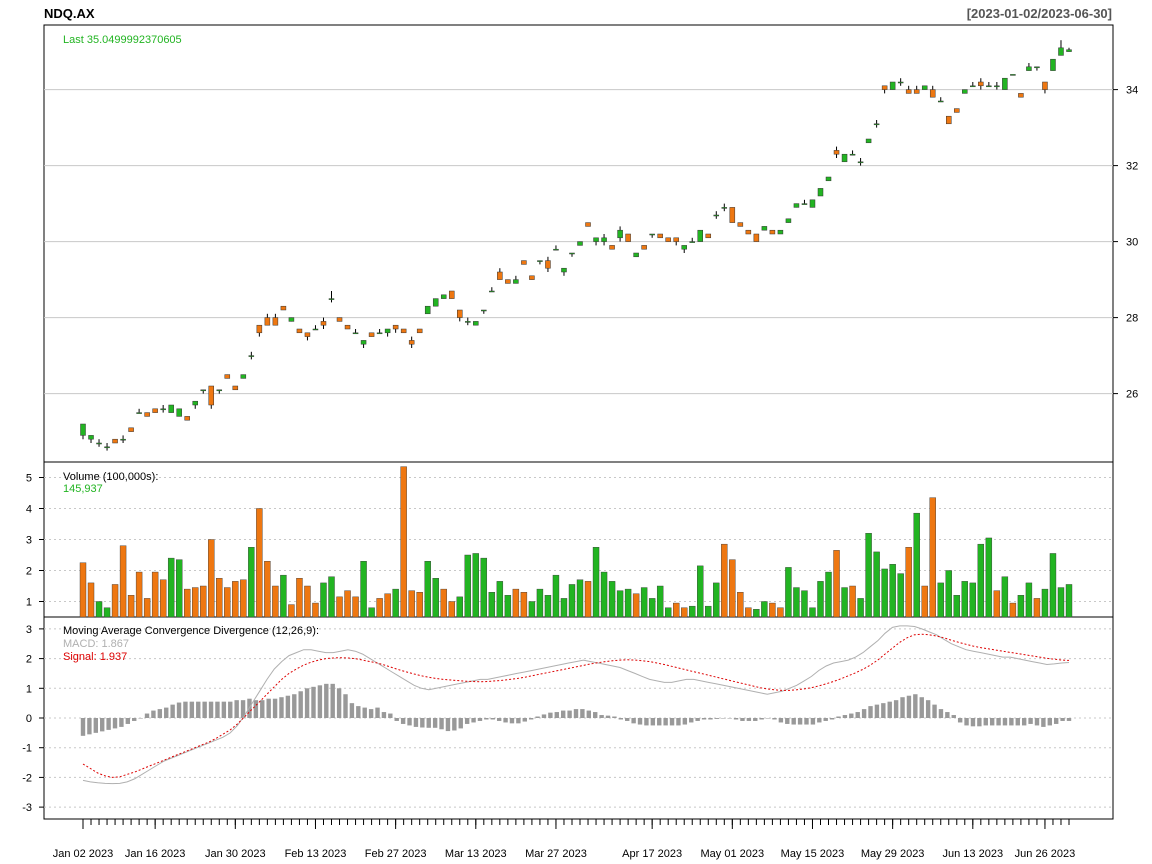 Image resolution: width=1152 pixels, height=864 pixels. What do you see at coordinates (1132, 91) in the screenshot?
I see `price-tick-label: 34` at bounding box center [1132, 91].